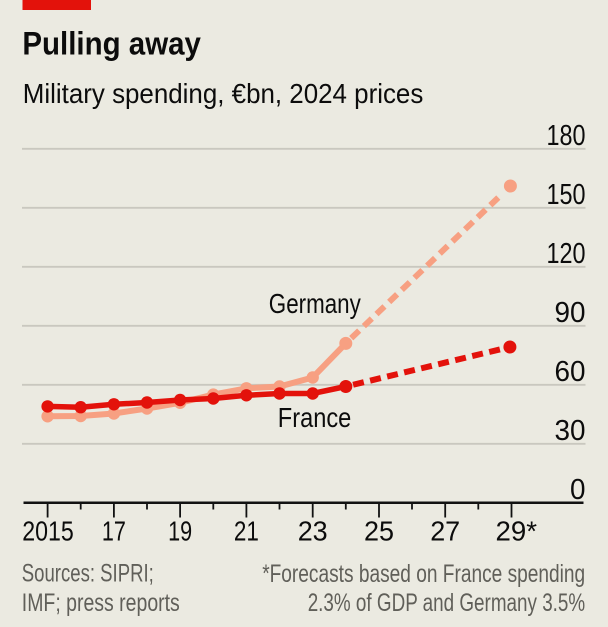  What do you see at coordinates (566, 136) in the screenshot?
I see `svg-text: 180` at bounding box center [566, 136].